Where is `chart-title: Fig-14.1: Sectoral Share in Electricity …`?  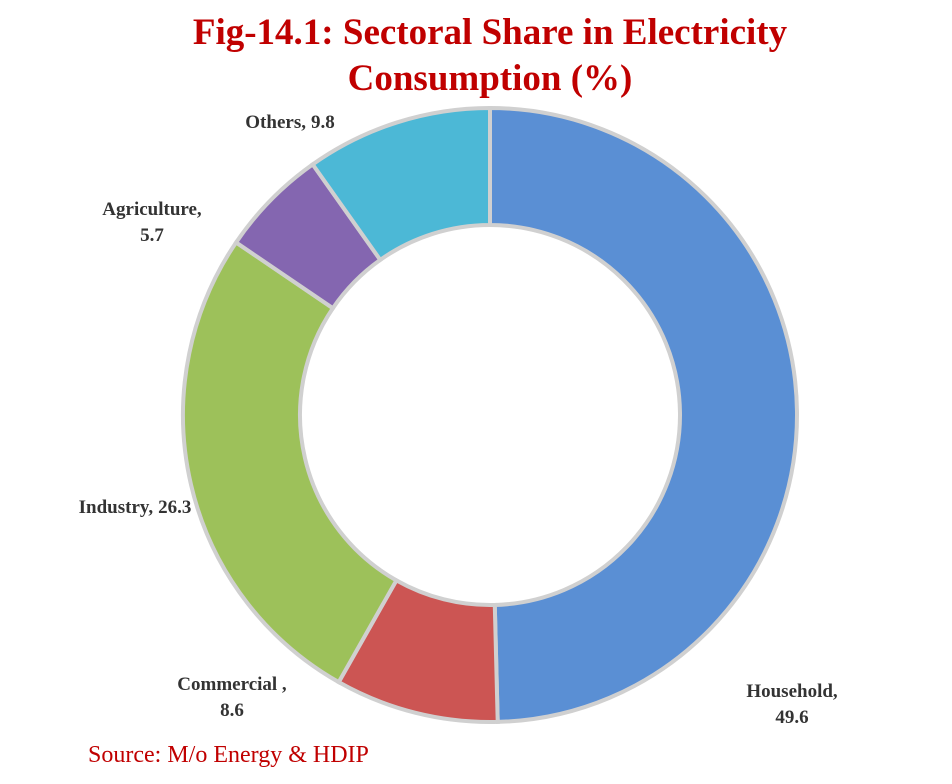
chart-title: Fig-14.1: Sectoral Share in Electricity … is located at coordinates (490, 55).